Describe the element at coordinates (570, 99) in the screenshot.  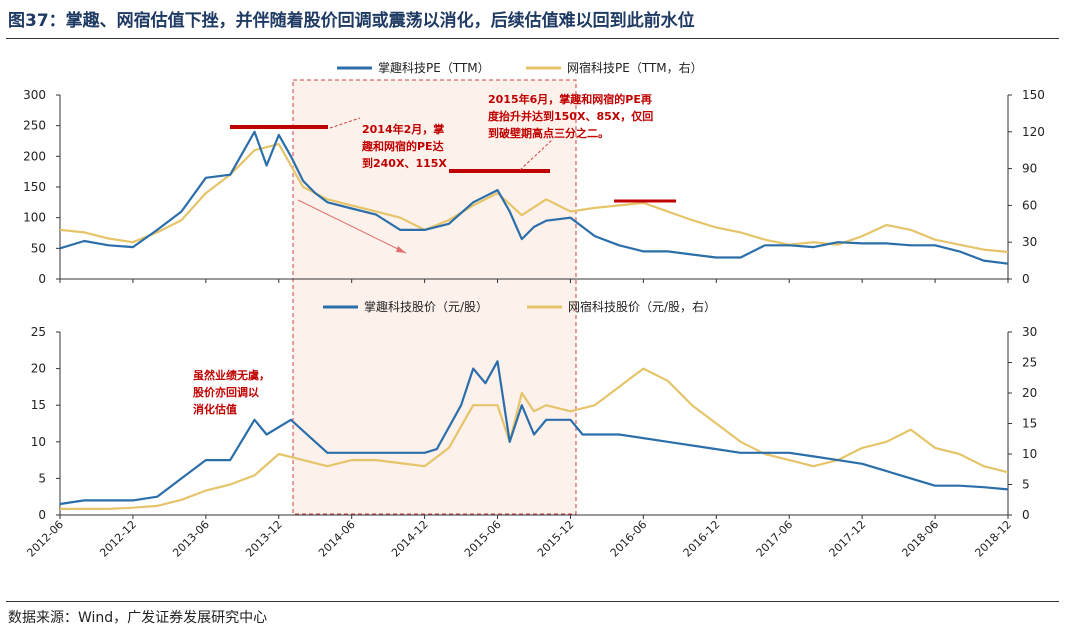
I see `annotation-2015-line1: 2015年6月，掌趣和网宿的PE再` at that location.